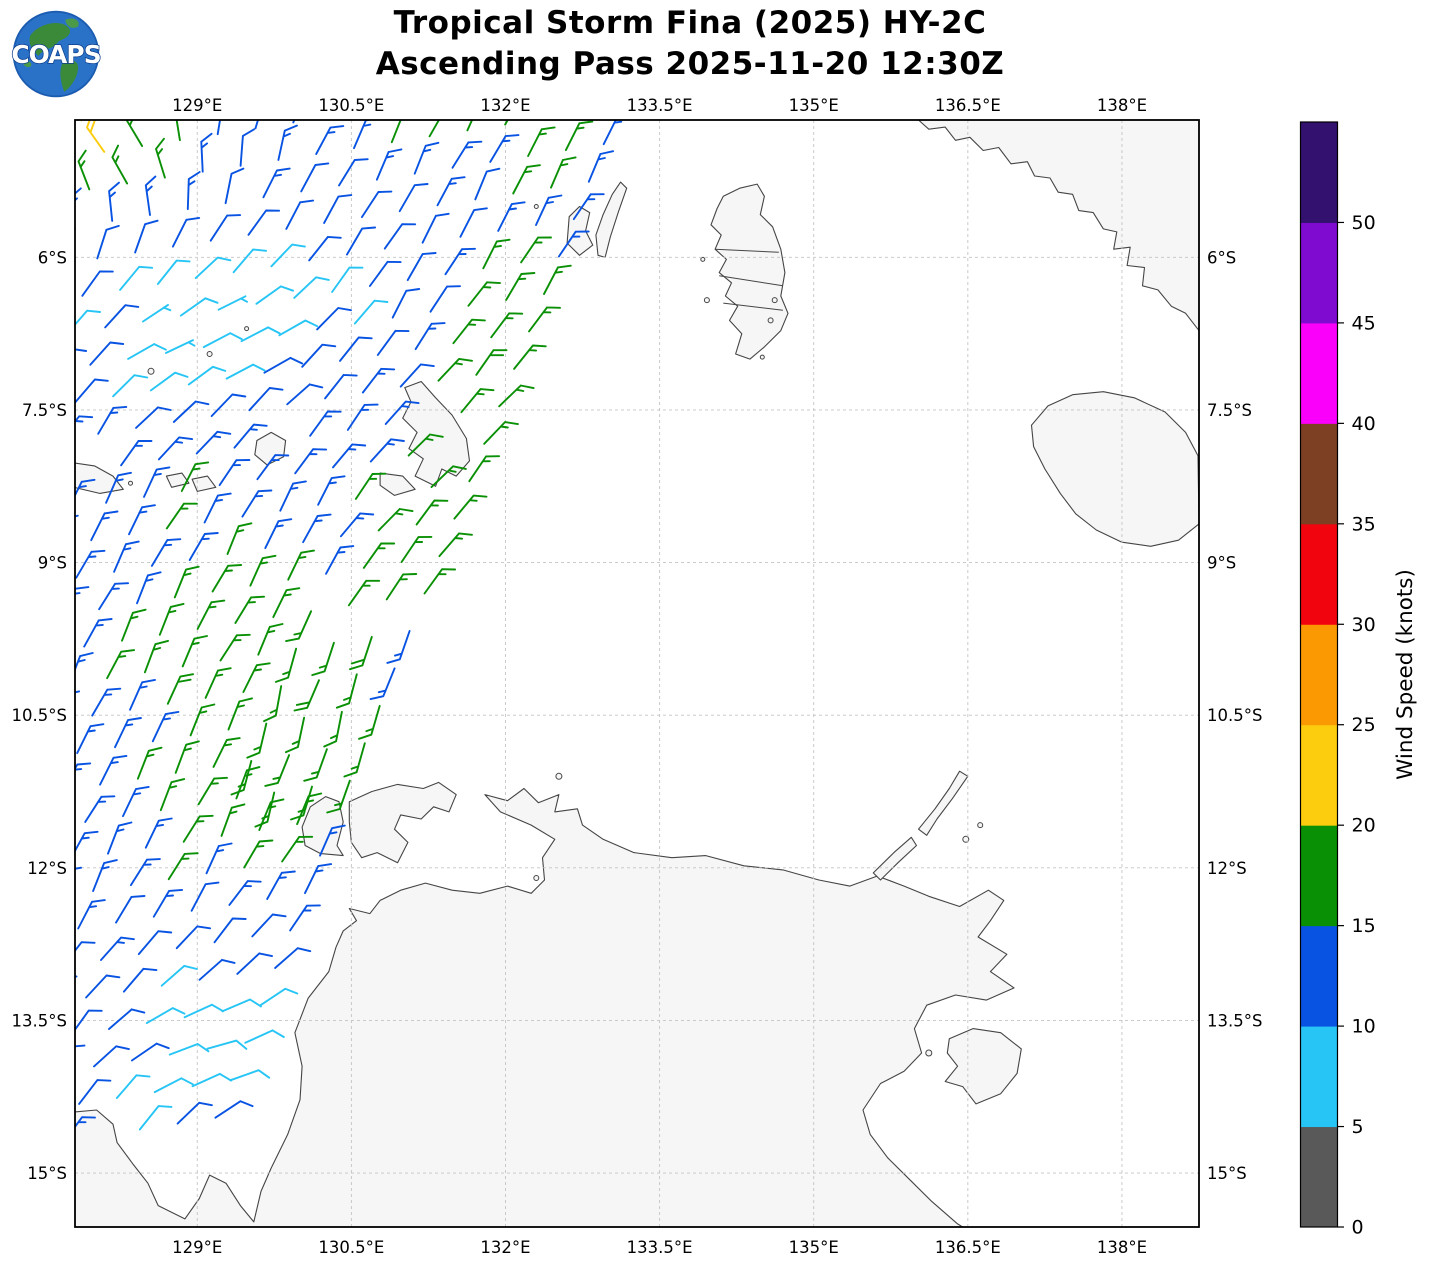  What do you see at coordinates (351, 1247) in the screenshot?
I see `lon-tick-label-bottom: 130.5°E` at bounding box center [351, 1247].